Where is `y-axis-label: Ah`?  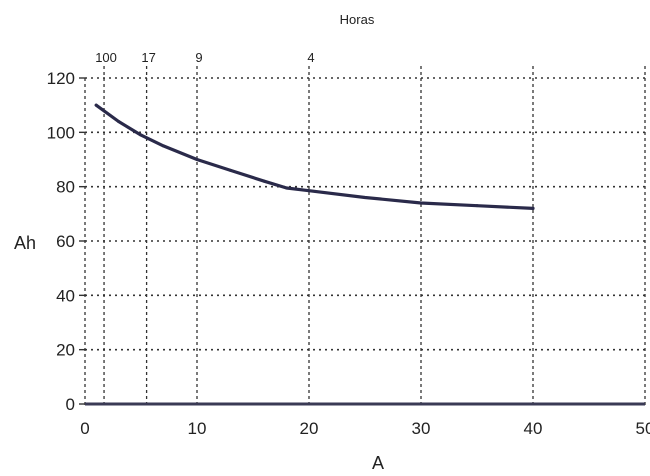 y-axis-label: Ah is located at coordinates (25, 243).